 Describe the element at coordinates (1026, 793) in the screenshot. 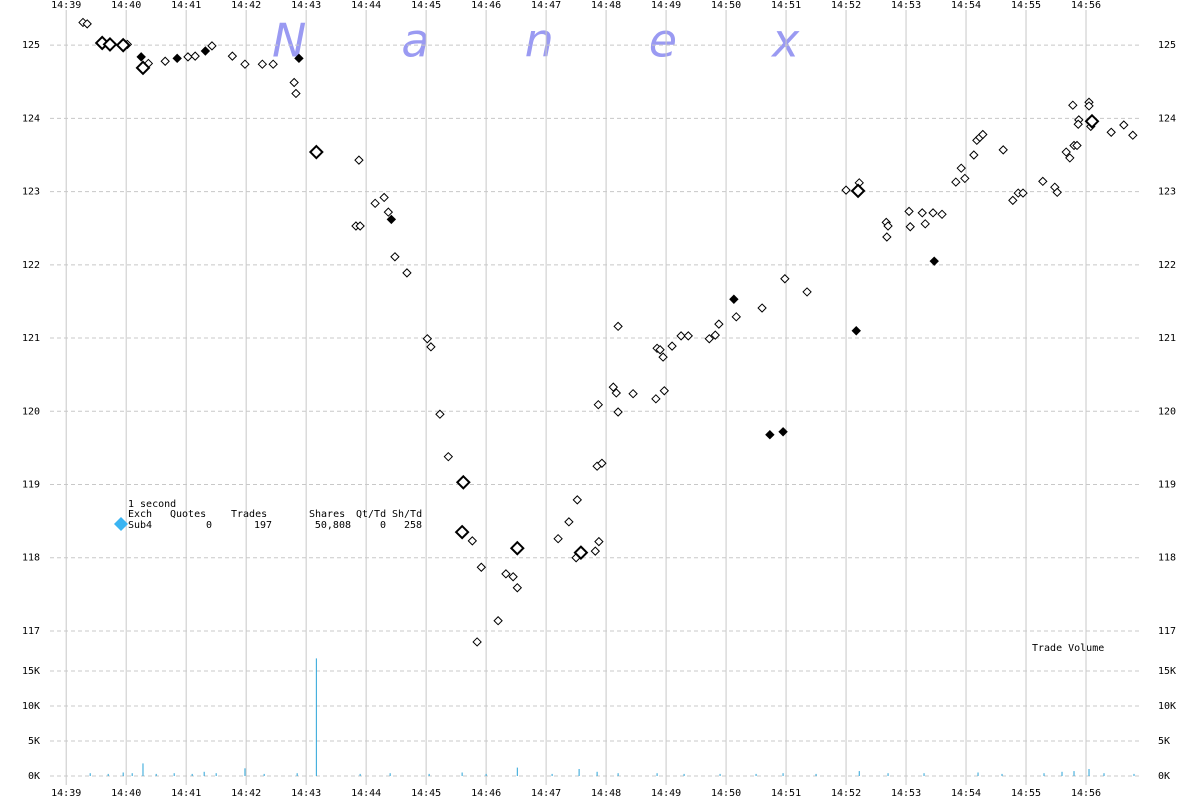

I see `x-tick-label: 14:55` at that location.